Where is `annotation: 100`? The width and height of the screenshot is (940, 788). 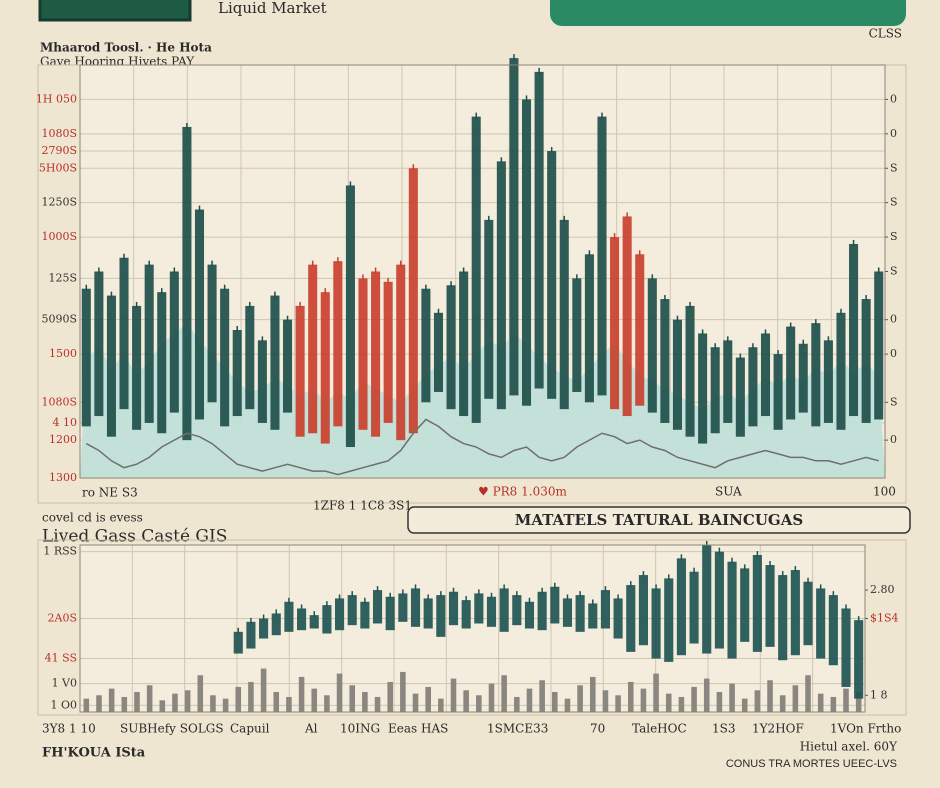
annotation: 100 is located at coordinates (884, 492).